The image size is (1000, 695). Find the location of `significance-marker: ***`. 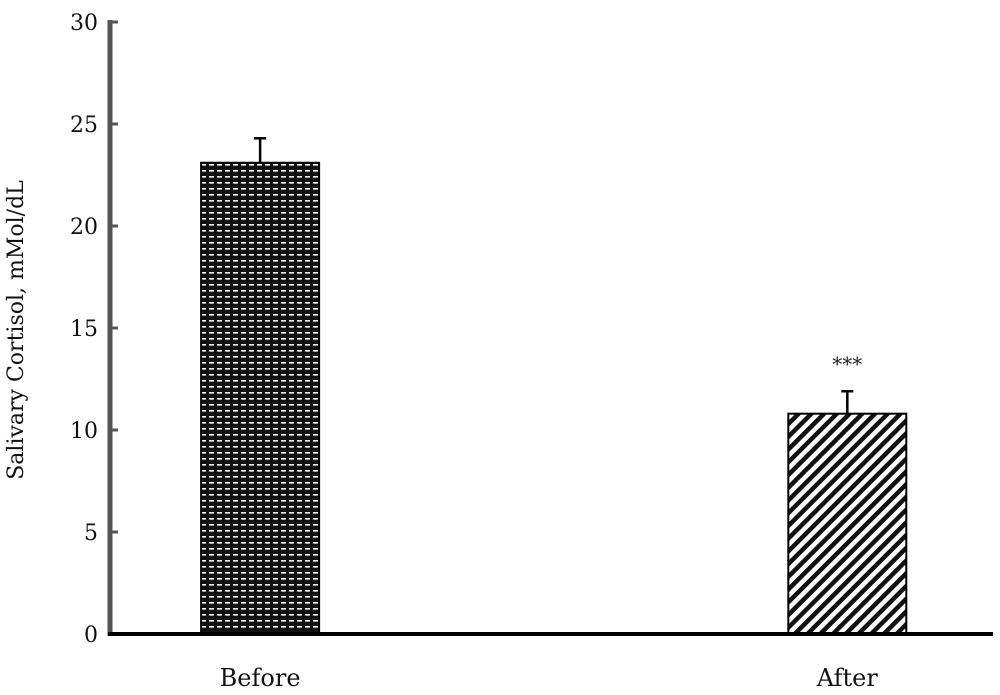

significance-marker: *** is located at coordinates (847, 364).